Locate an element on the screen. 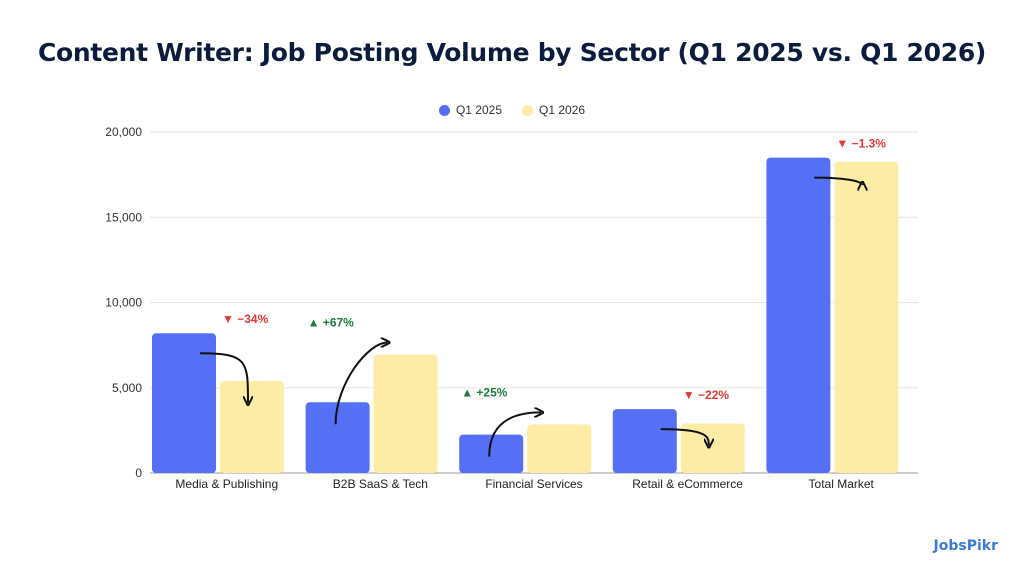 The height and width of the screenshot is (576, 1024). x-tick-label: Financial Services is located at coordinates (533, 484).